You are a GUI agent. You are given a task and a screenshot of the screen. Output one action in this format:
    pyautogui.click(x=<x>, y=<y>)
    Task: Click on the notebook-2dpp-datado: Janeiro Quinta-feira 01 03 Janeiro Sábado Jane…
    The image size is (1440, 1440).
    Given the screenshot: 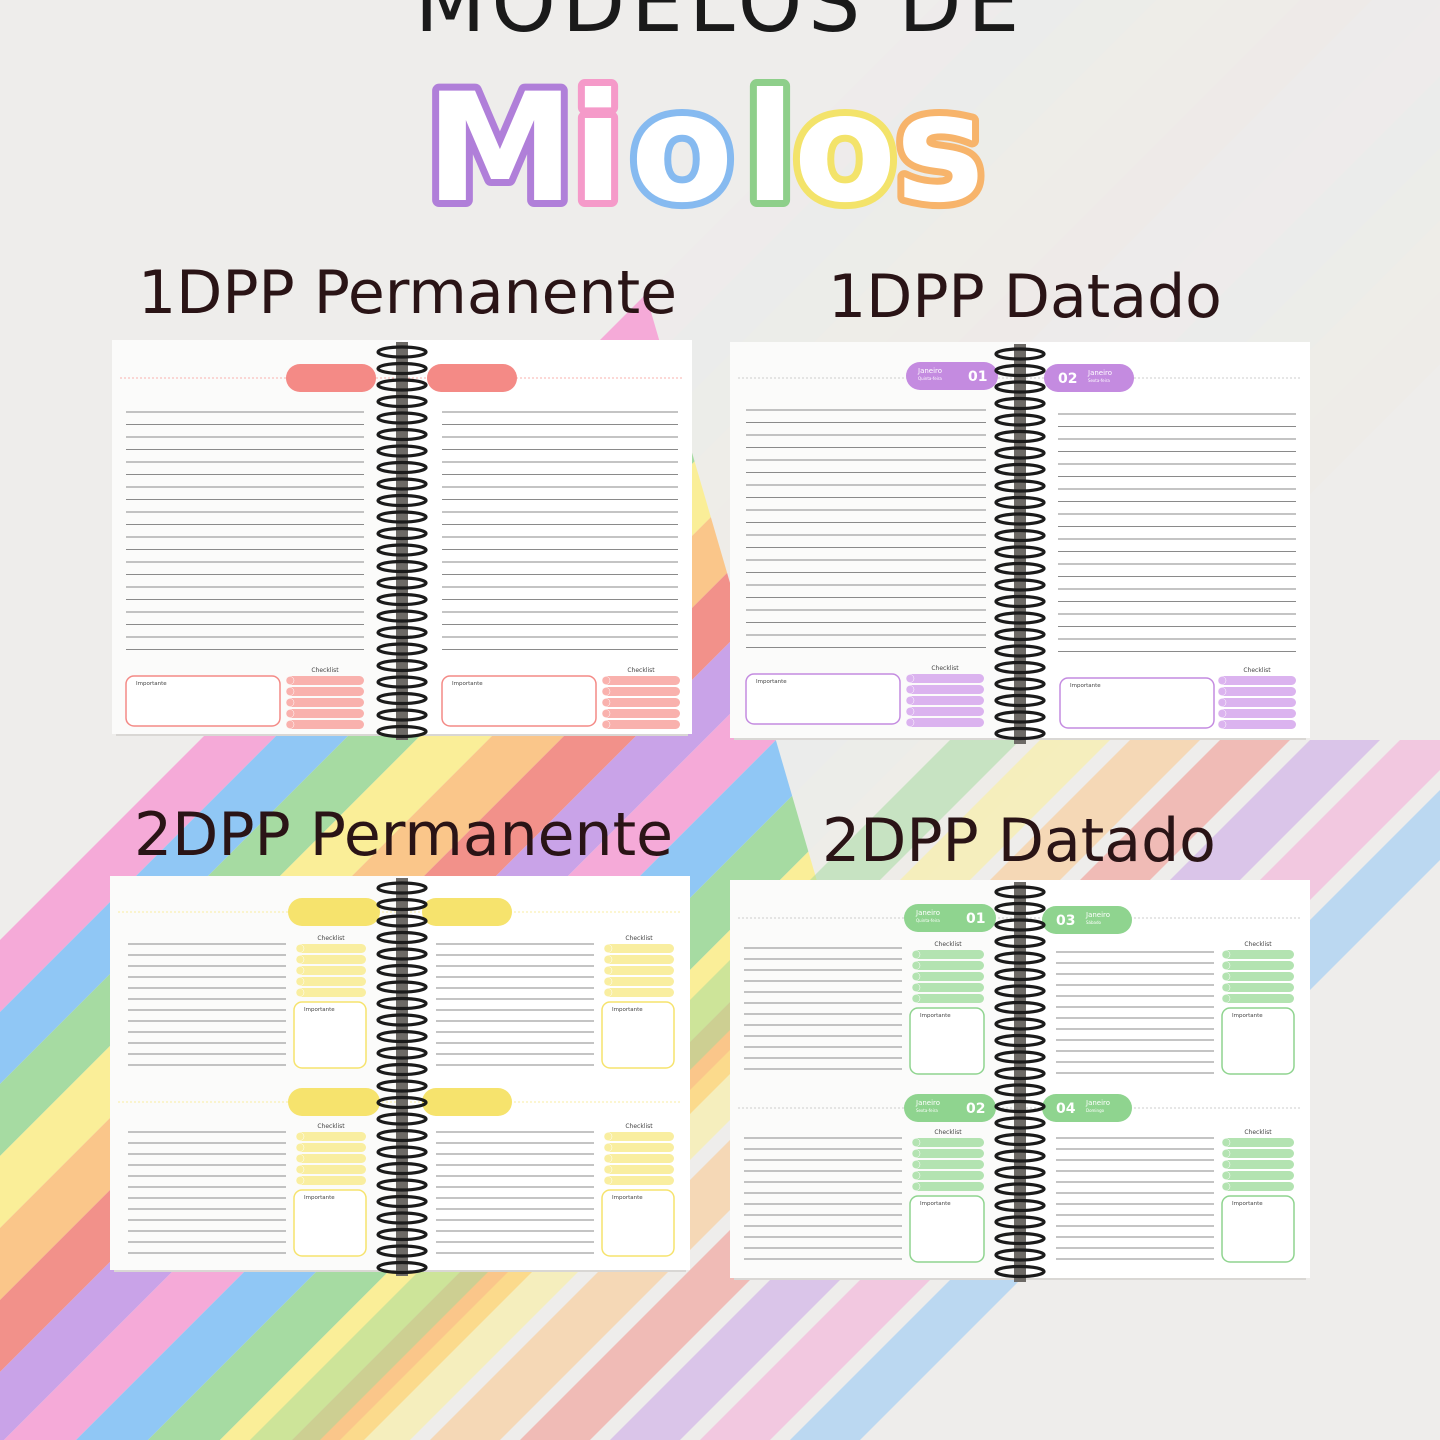 What is the action you would take?
    pyautogui.click(x=1020, y=1081)
    